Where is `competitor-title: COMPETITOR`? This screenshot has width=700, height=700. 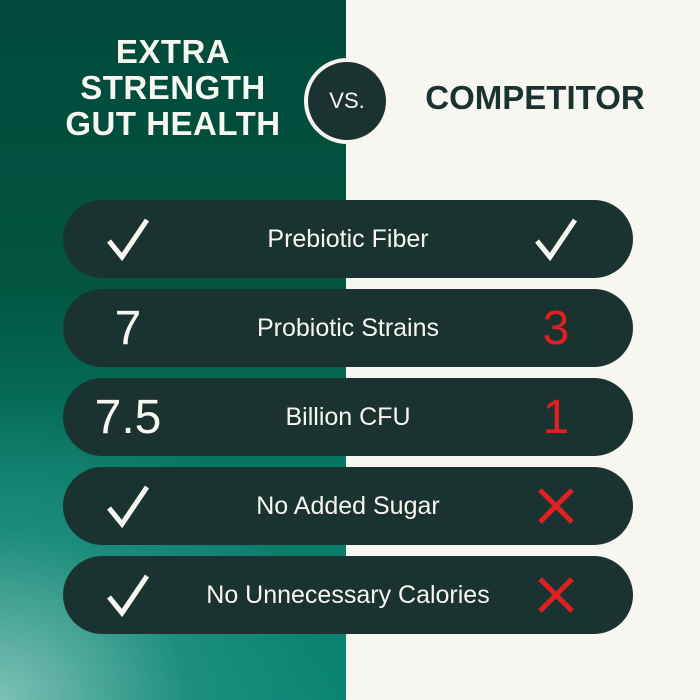 competitor-title: COMPETITOR is located at coordinates (535, 97).